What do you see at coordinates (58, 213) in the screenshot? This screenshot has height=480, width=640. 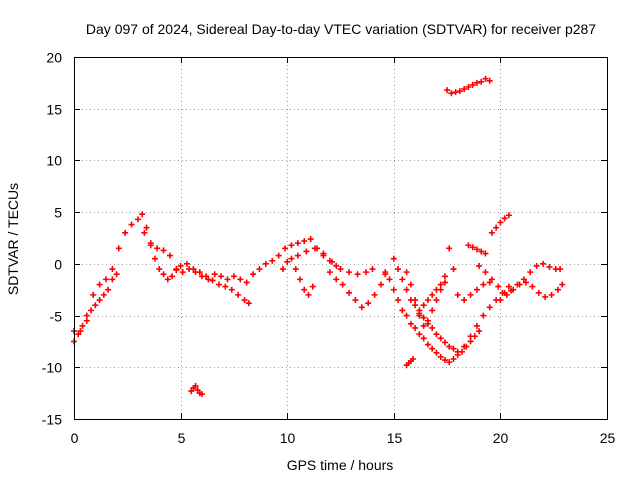 I see `y-tick-label: 5` at bounding box center [58, 213].